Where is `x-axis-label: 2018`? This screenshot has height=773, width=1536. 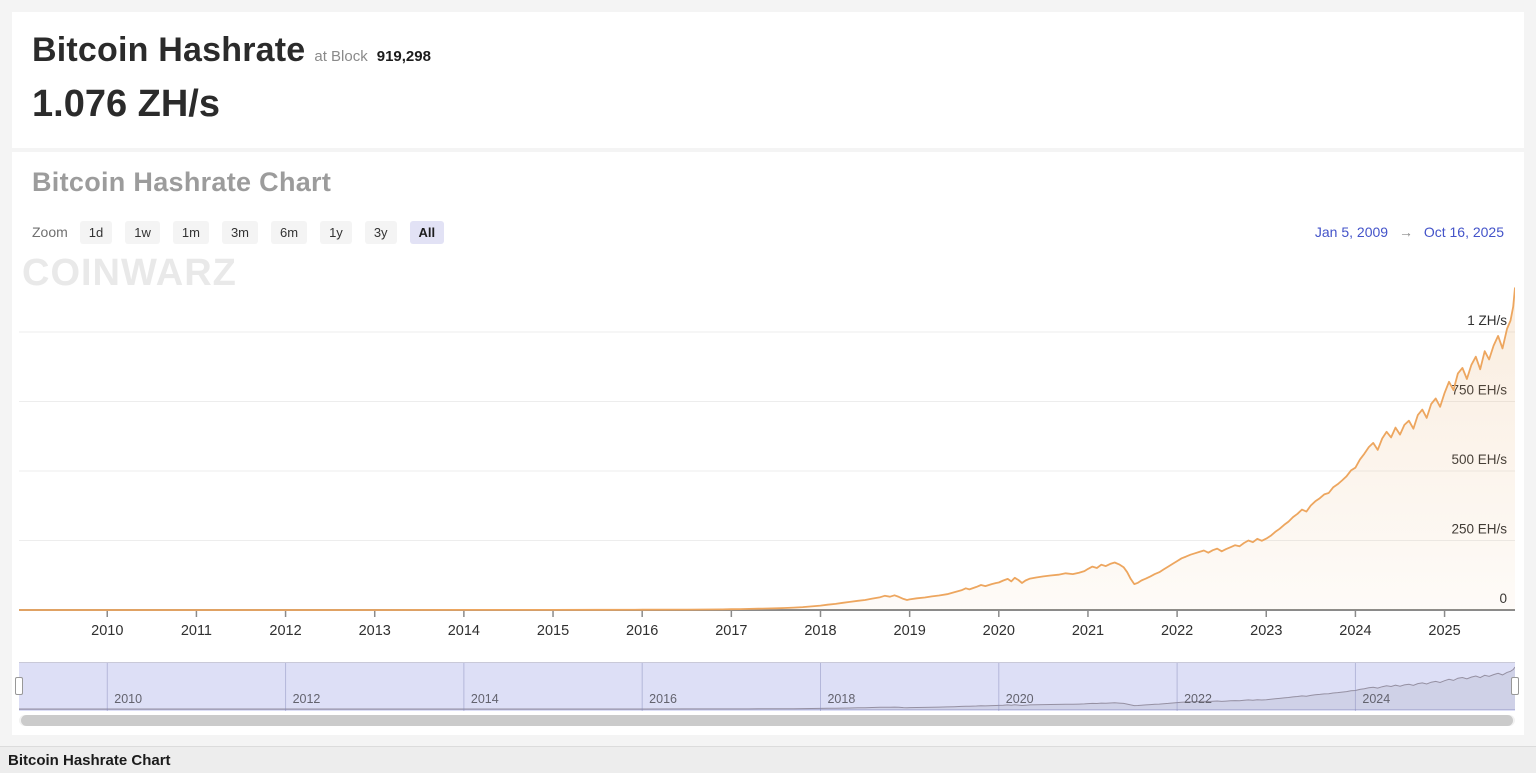 x-axis-label: 2018 is located at coordinates (820, 631).